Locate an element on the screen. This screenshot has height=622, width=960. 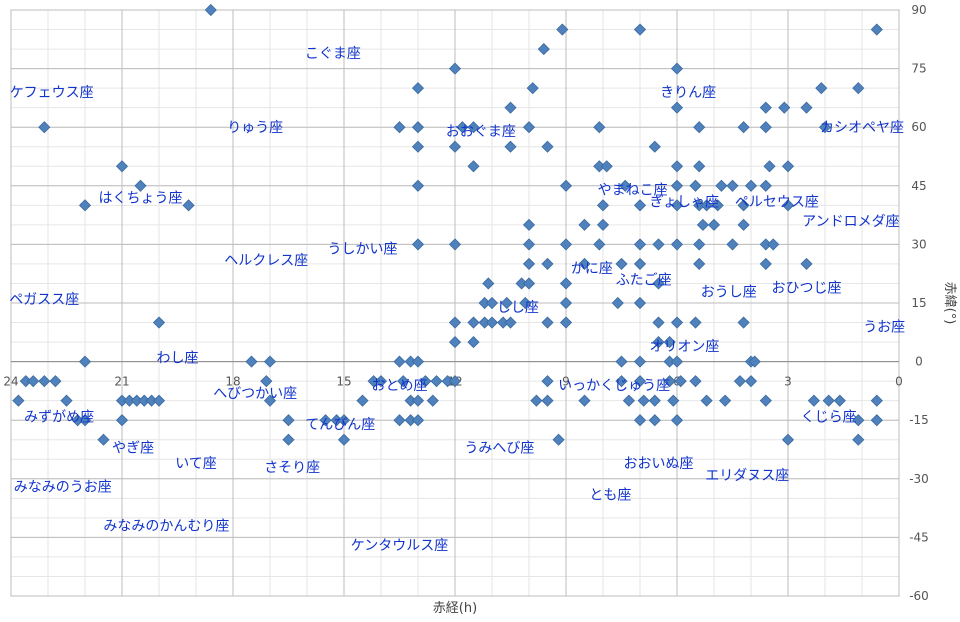
constellation-label: みずがめ座 is located at coordinates (59, 417).